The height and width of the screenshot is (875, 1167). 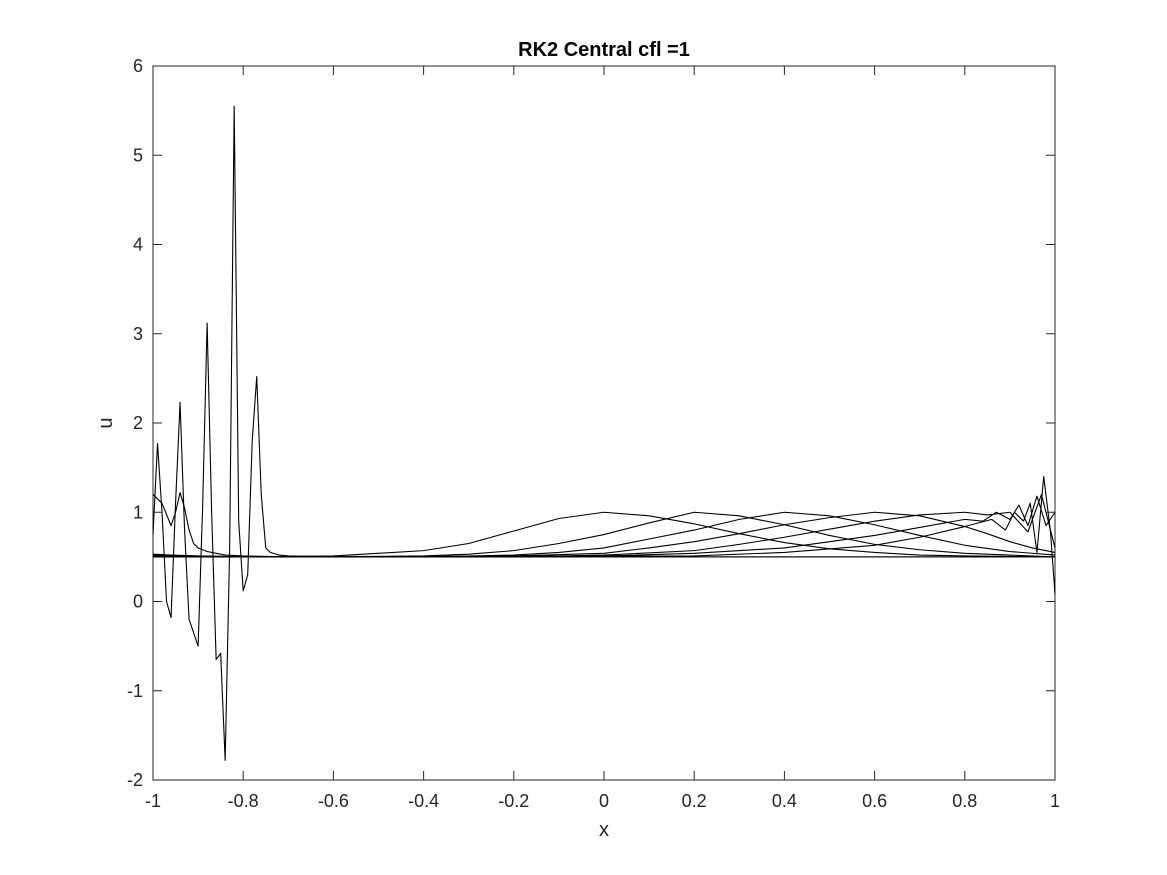 I want to click on x-tick-label: 0.8, so click(x=964, y=801).